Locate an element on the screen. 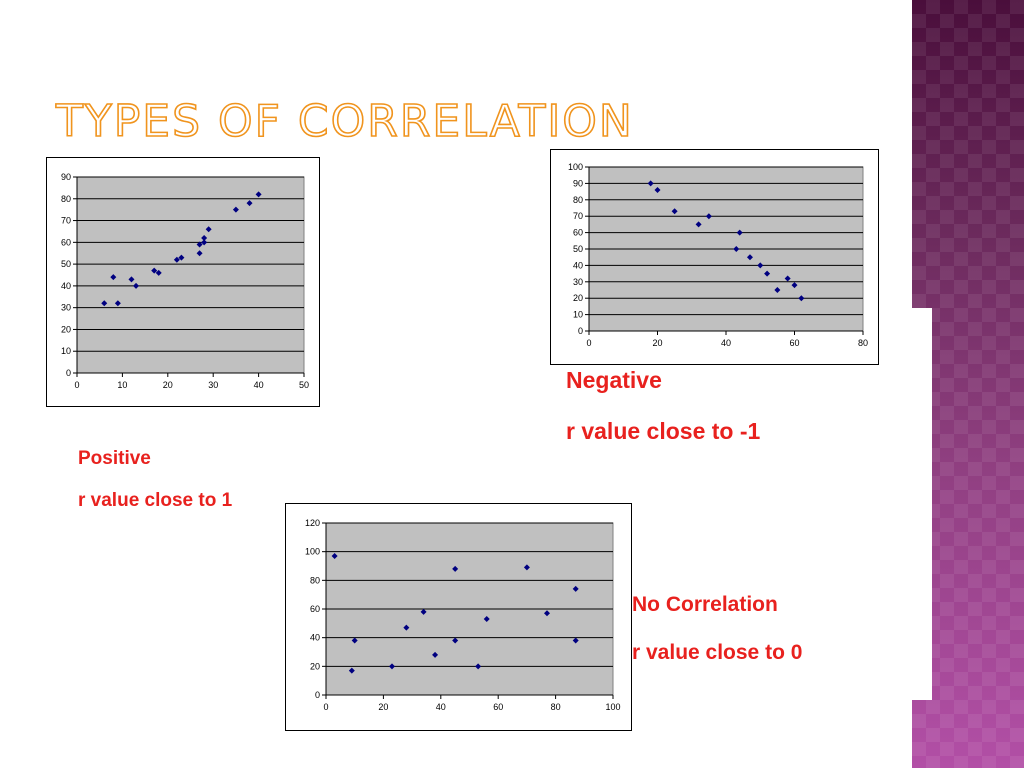  positive-correlation-chart: 0 10 20 30 40 50 60 70 80 90 0 10 20 30 40 50 is located at coordinates (183, 282).